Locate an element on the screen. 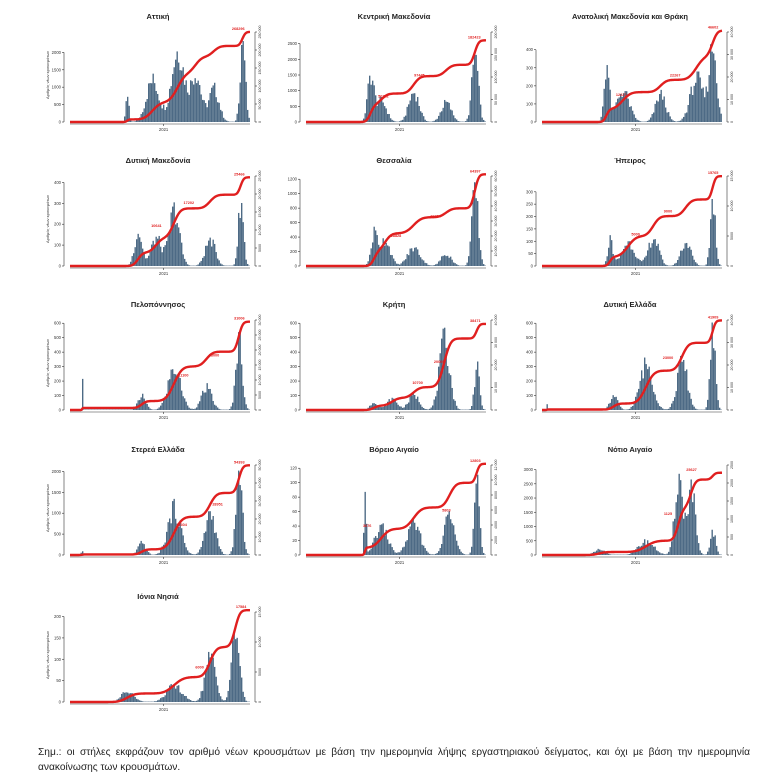  x-tick-label: 2021 is located at coordinates (400, 273).